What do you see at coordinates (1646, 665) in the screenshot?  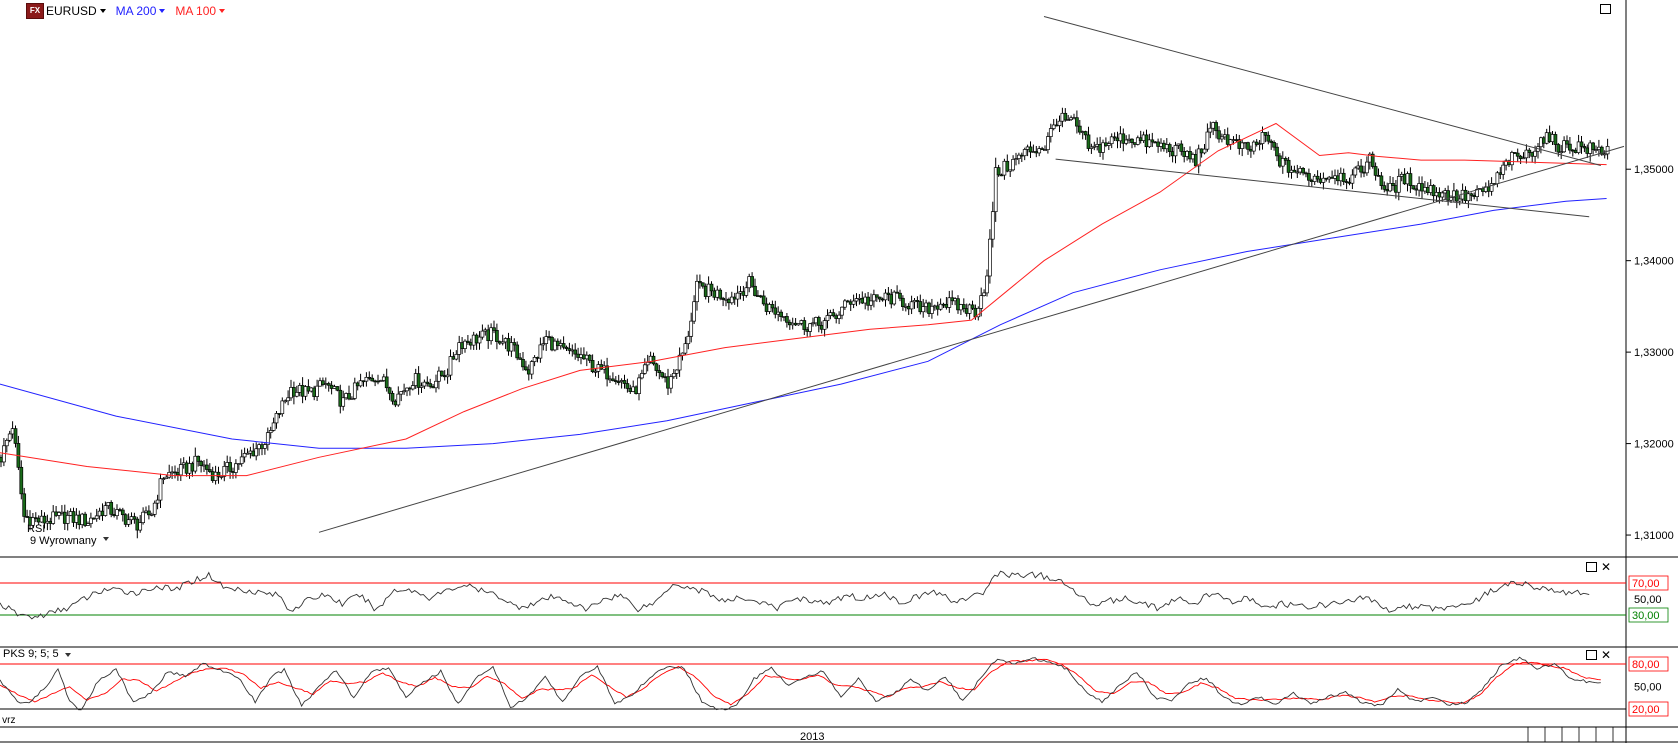 I see `pks-level-label: 80,00` at bounding box center [1646, 665].